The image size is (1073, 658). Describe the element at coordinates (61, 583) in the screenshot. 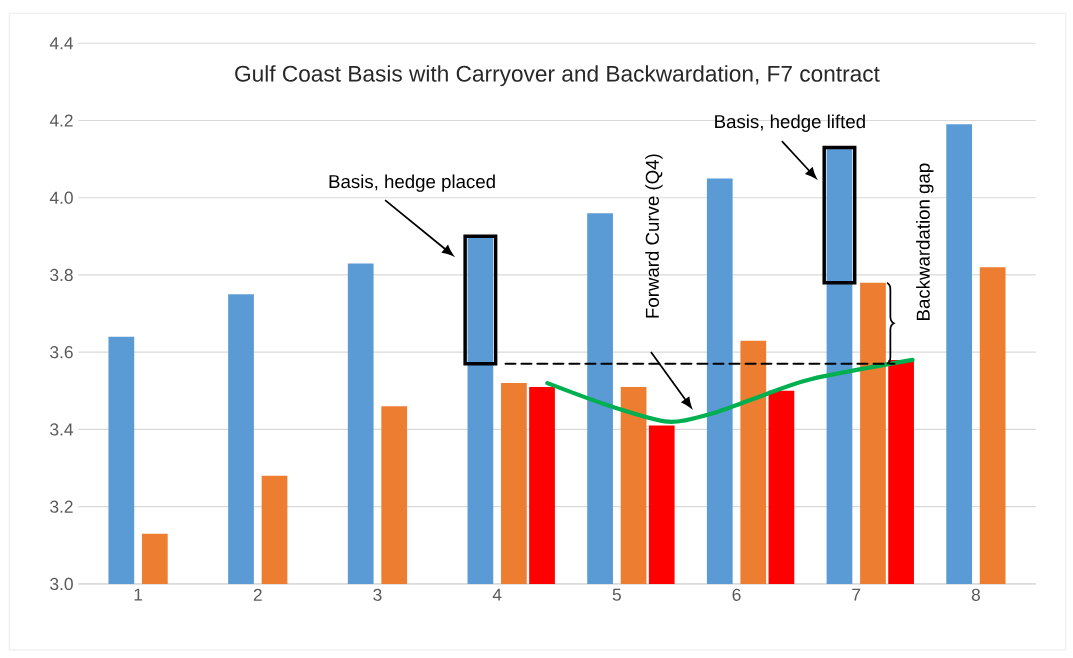

I see `y-tick-label: 3.0` at that location.